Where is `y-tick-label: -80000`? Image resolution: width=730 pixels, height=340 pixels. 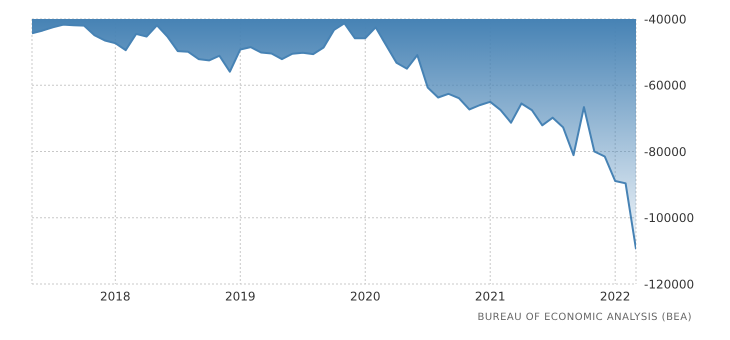
y-tick-label: -80000 is located at coordinates (665, 151).